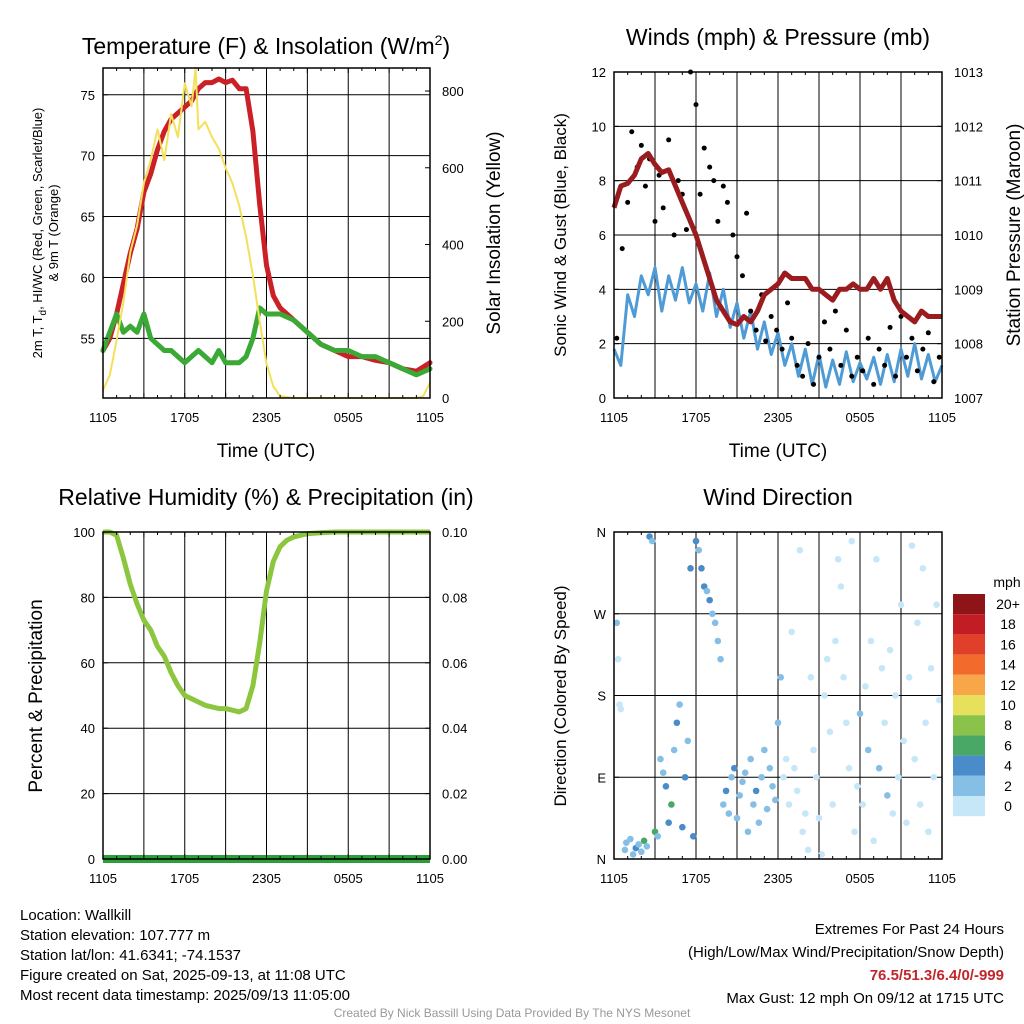 The height and width of the screenshot is (1024, 1024). Describe the element at coordinates (454, 597) in the screenshot. I see `humidity-ytick-right-label: 0.08` at that location.